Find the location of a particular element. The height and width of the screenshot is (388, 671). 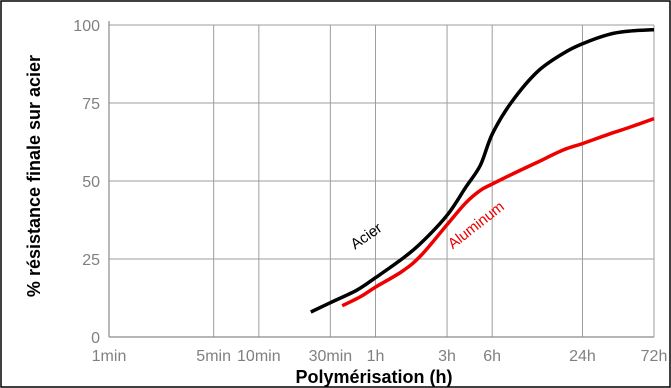

x-tick-label: 1h is located at coordinates (376, 356).